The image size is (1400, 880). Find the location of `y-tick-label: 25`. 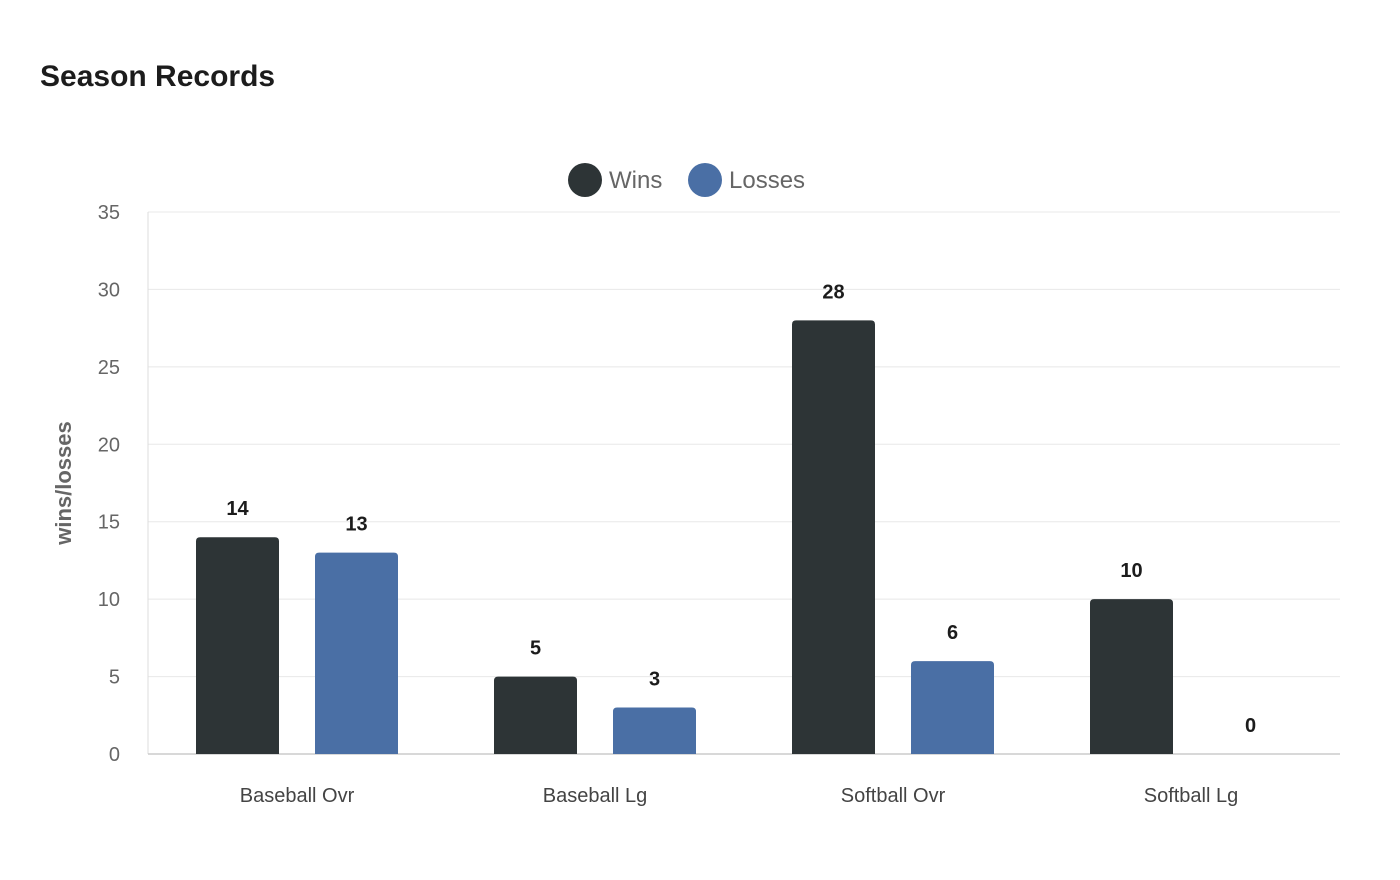

y-tick-label: 25 is located at coordinates (109, 368).